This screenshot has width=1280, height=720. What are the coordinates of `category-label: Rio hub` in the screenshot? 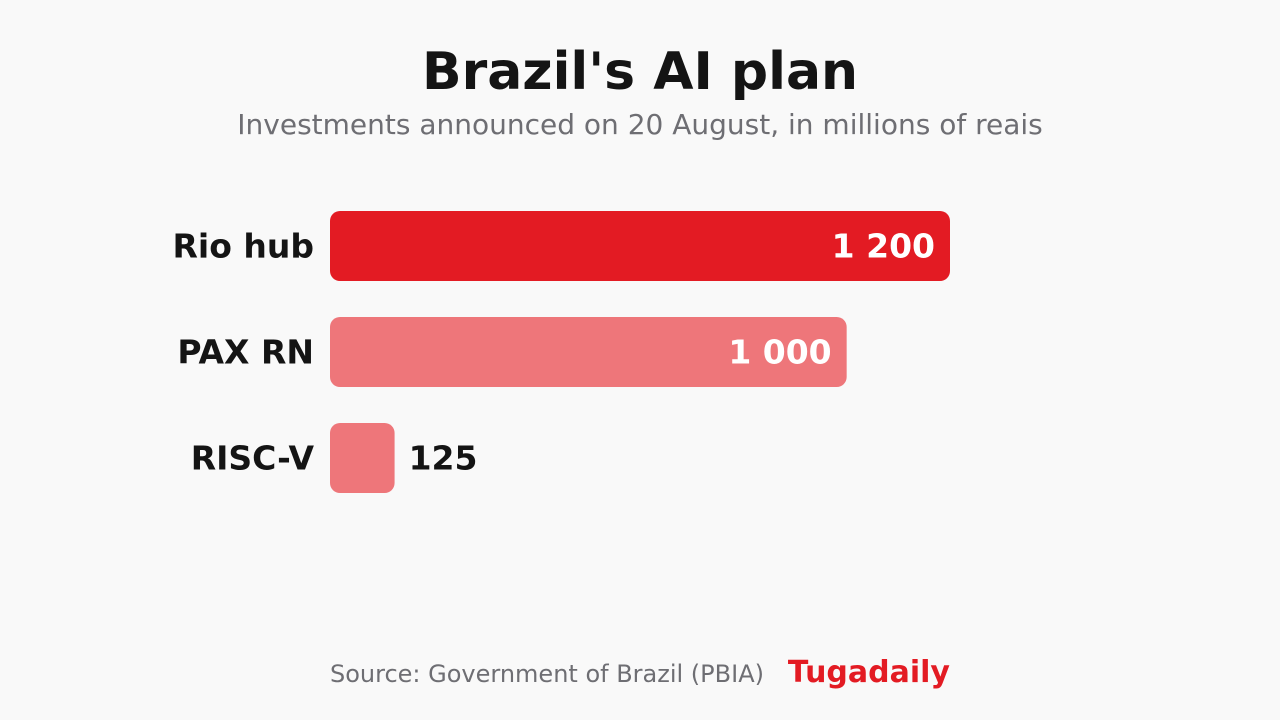 It's located at (244, 246).